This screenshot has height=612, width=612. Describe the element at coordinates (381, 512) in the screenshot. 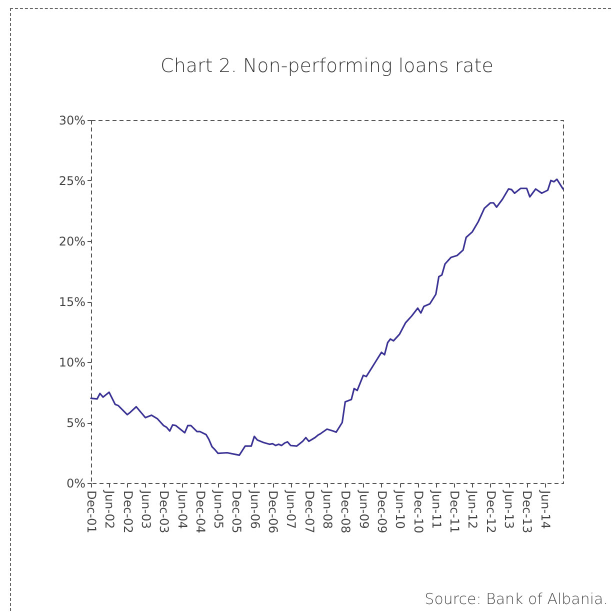

I see `x-tick-label: Dec-09` at that location.